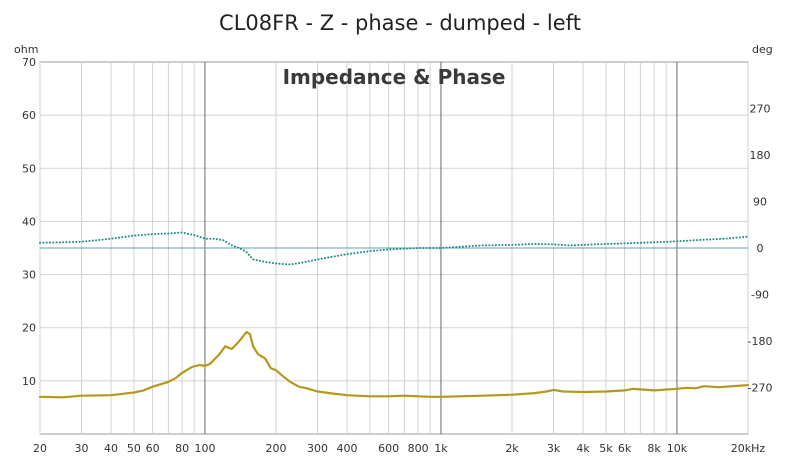 The width and height of the screenshot is (800, 459). What do you see at coordinates (29, 381) in the screenshot?
I see `left-tick-label: 10` at bounding box center [29, 381].